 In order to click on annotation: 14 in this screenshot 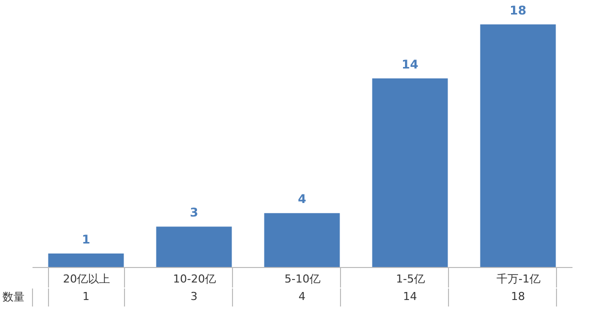, I will do `click(410, 64)`.